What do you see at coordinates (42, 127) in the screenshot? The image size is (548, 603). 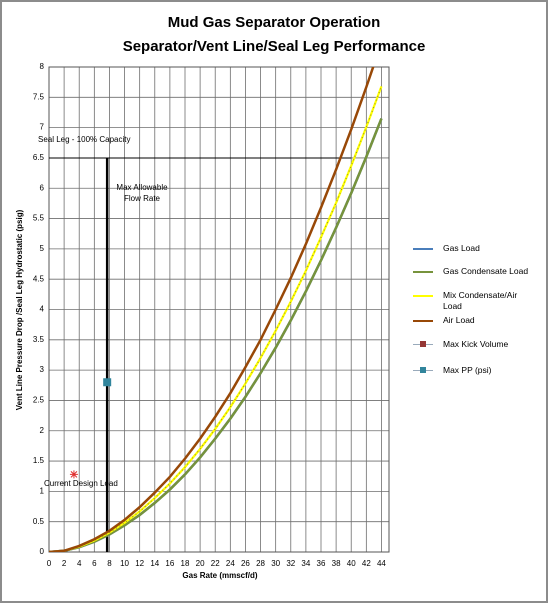 I see `y-tick-label: 7` at bounding box center [42, 127].